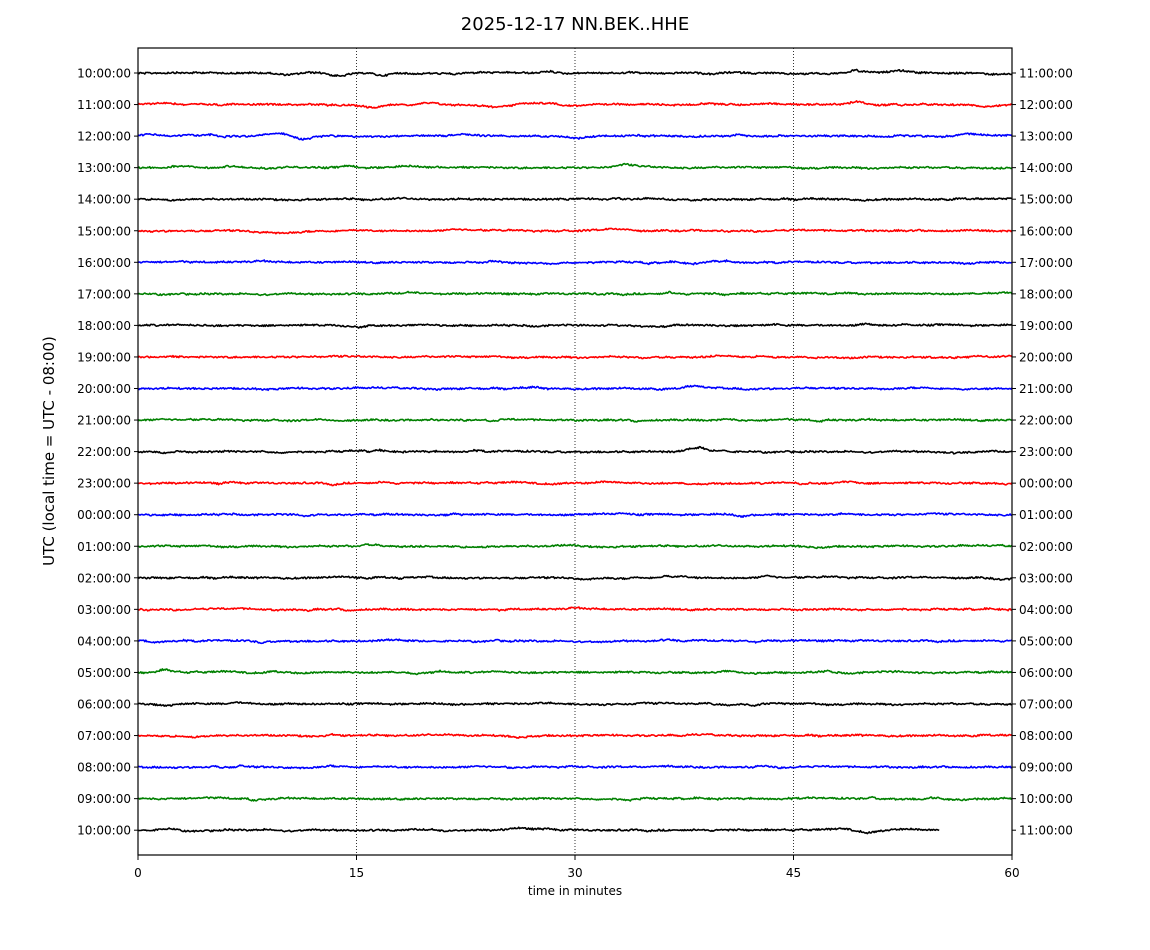 The image size is (1150, 950). I want to click on x-tick-label: 15, so click(356, 873).